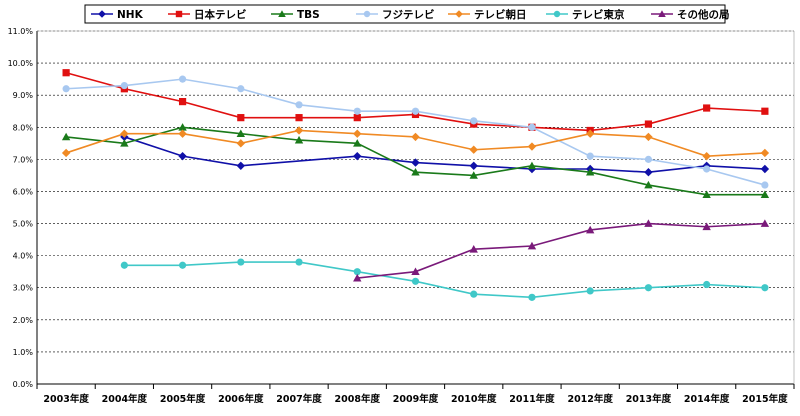 This screenshot has width=800, height=416. I want to click on legend-label: 日本テレビ, so click(220, 14).